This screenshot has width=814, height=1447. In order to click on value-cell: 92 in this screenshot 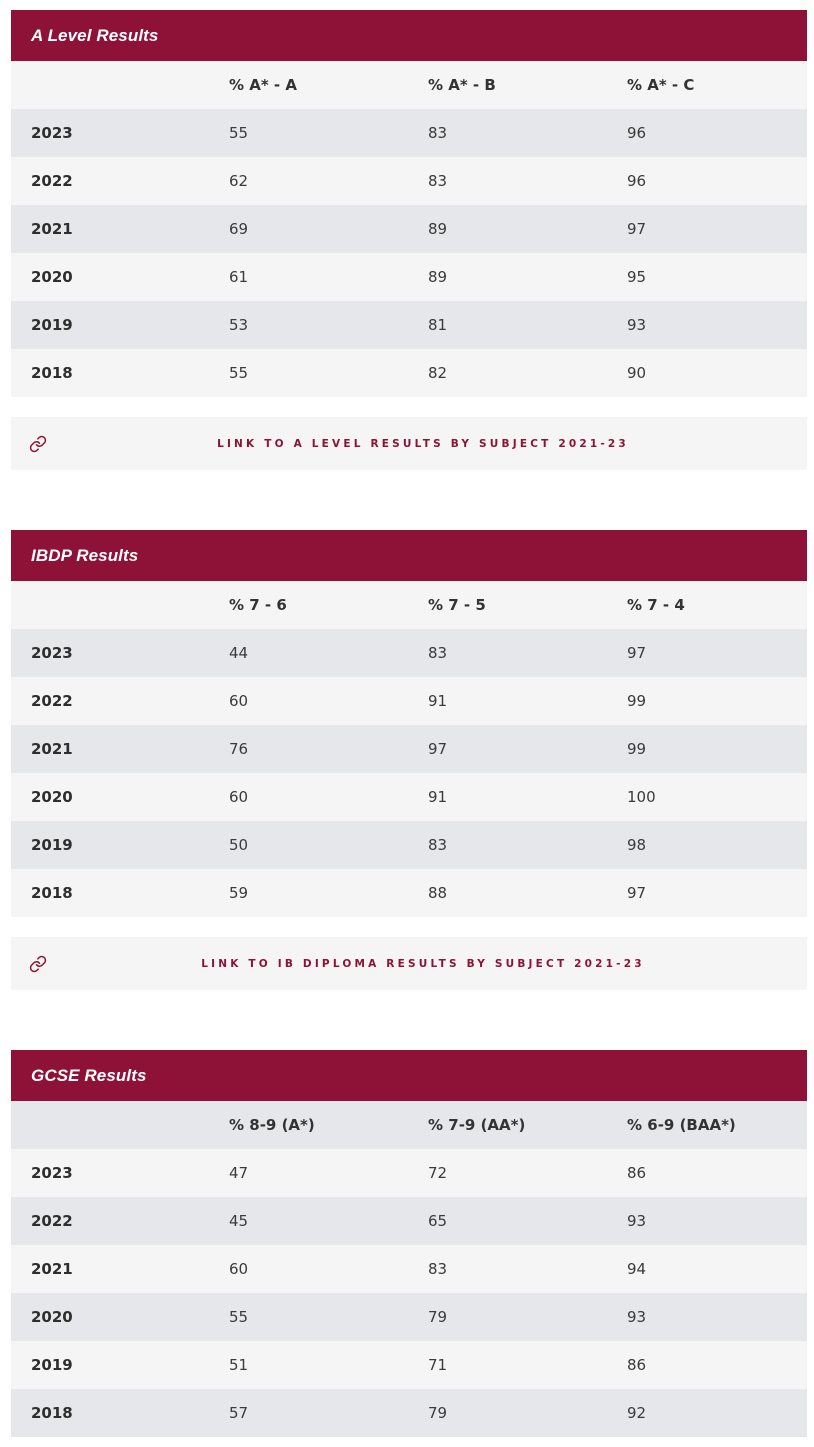, I will do `click(637, 1413)`.